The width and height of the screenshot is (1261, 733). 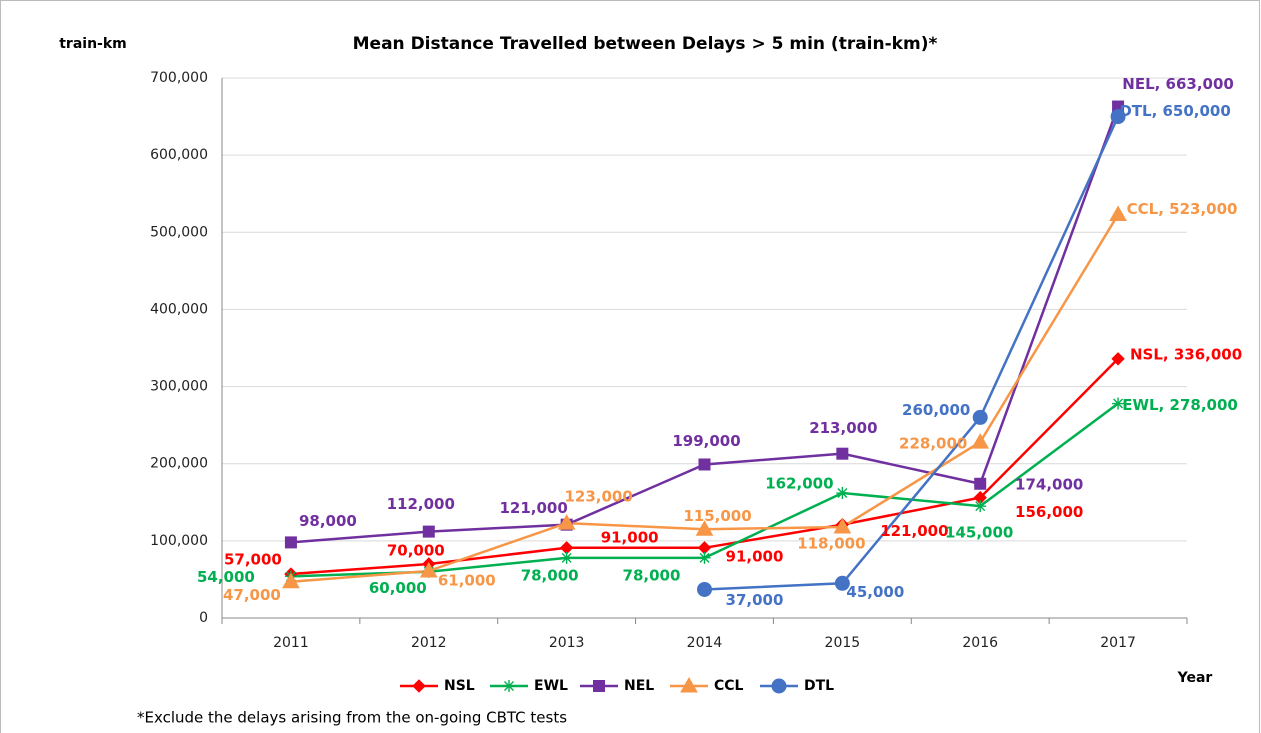 I want to click on x-tick-label: 2013, so click(x=567, y=643).